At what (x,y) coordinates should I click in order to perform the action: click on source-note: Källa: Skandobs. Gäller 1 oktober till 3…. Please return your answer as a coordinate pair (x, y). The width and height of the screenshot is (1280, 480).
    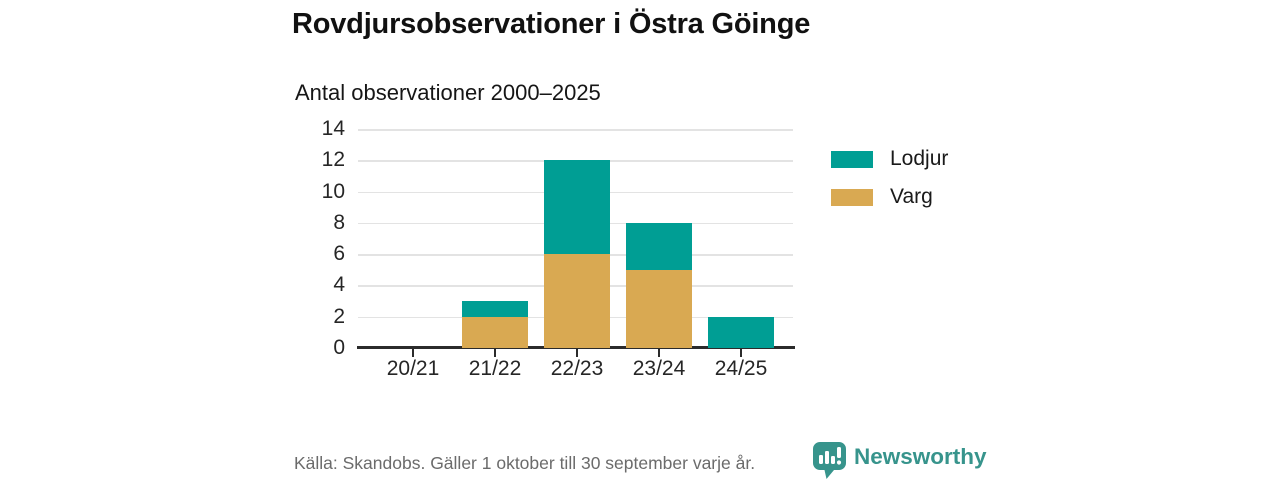
    Looking at the image, I should click on (525, 463).